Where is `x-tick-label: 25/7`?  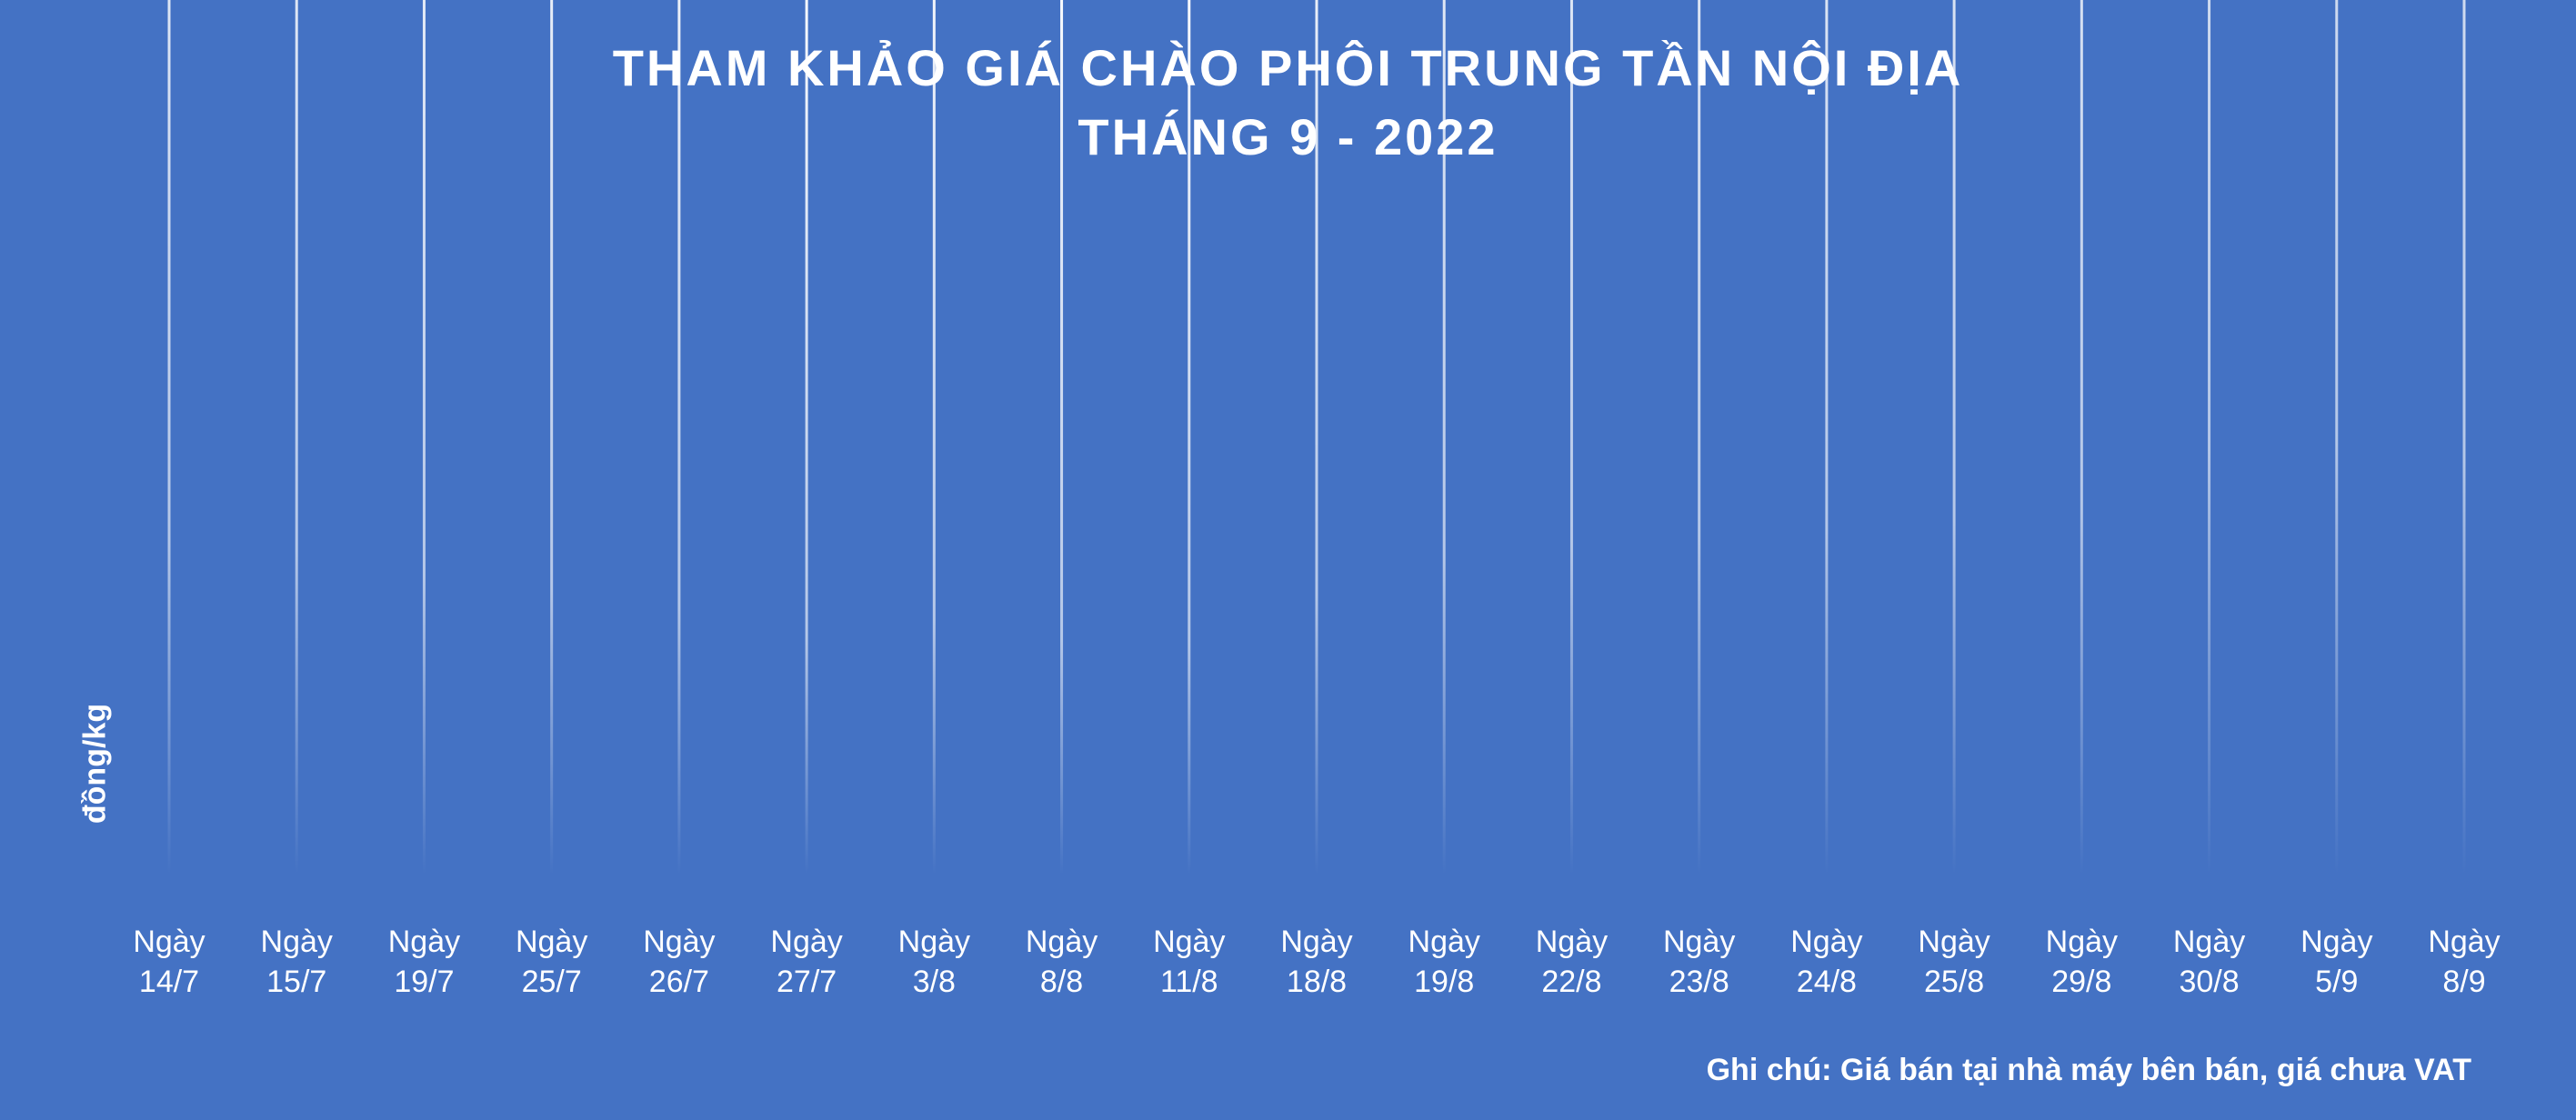
x-tick-label: 25/7 is located at coordinates (552, 982).